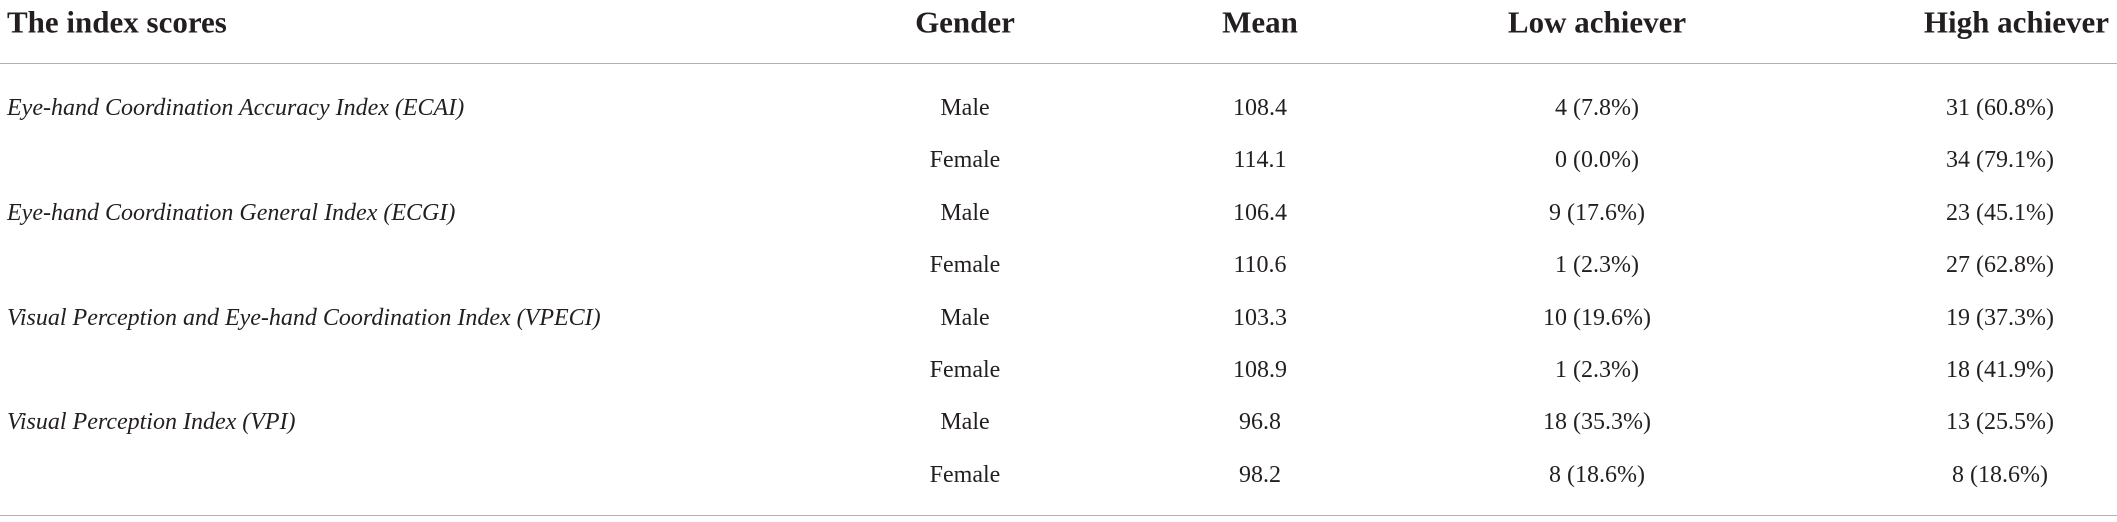 This screenshot has width=2117, height=522. What do you see at coordinates (1260, 370) in the screenshot?
I see `table-cell: 108.9` at bounding box center [1260, 370].